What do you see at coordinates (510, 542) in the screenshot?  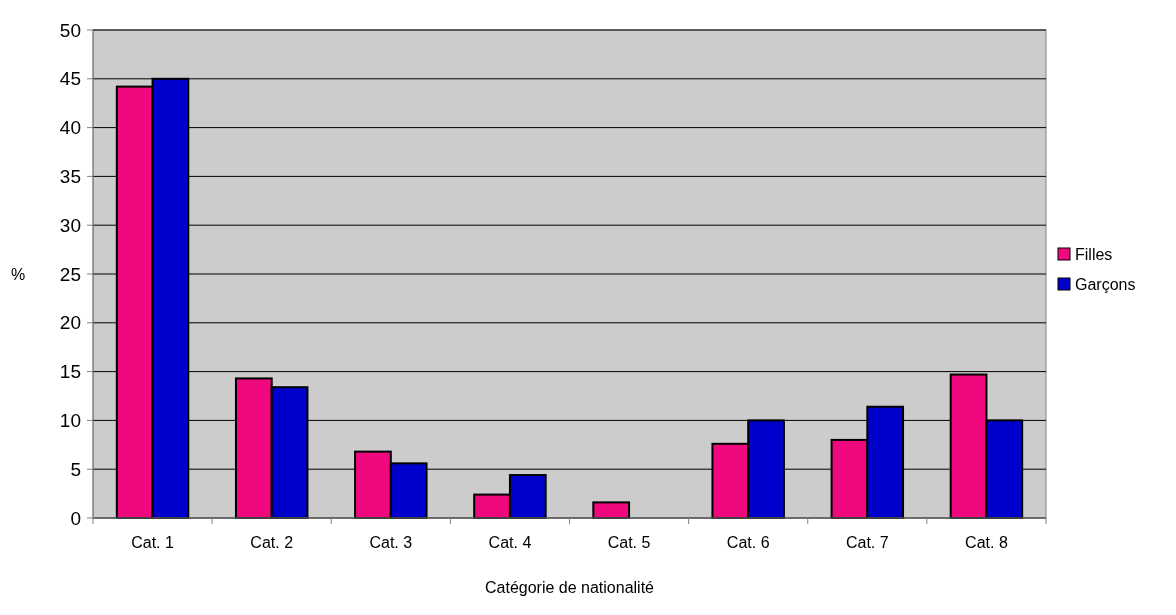 I see `x-tick-label: Cat. 4` at bounding box center [510, 542].